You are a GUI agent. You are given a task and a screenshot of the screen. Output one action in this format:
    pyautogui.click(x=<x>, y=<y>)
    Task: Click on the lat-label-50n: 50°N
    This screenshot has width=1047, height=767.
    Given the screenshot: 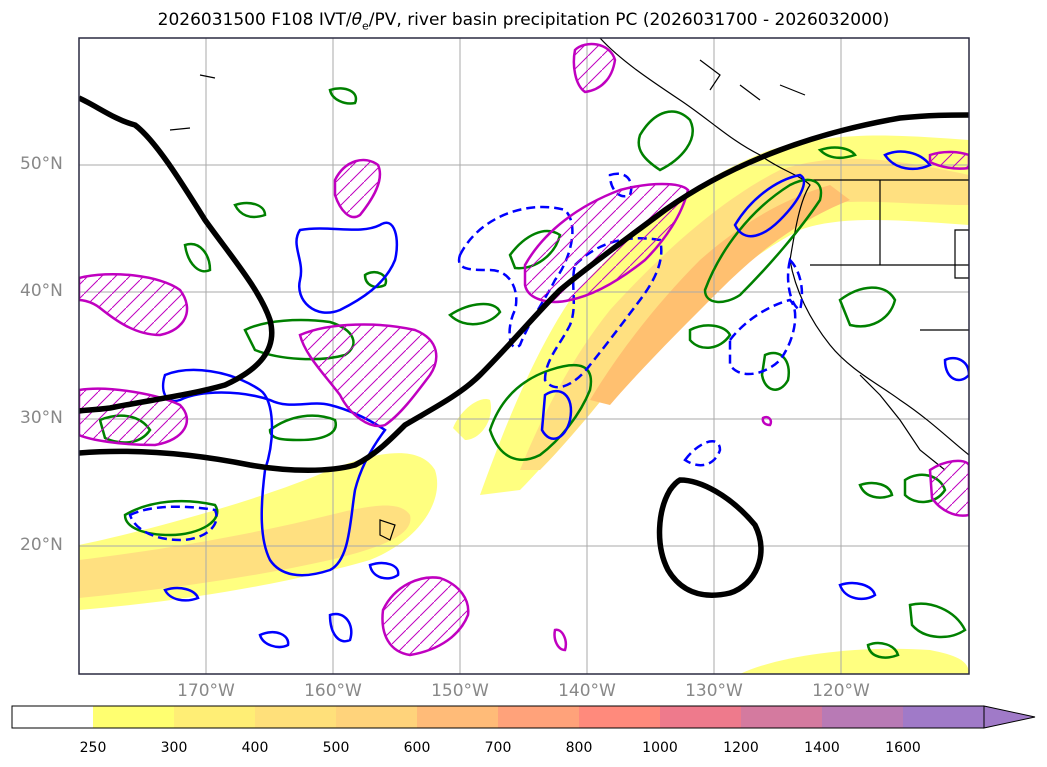 What is the action you would take?
    pyautogui.click(x=41, y=164)
    